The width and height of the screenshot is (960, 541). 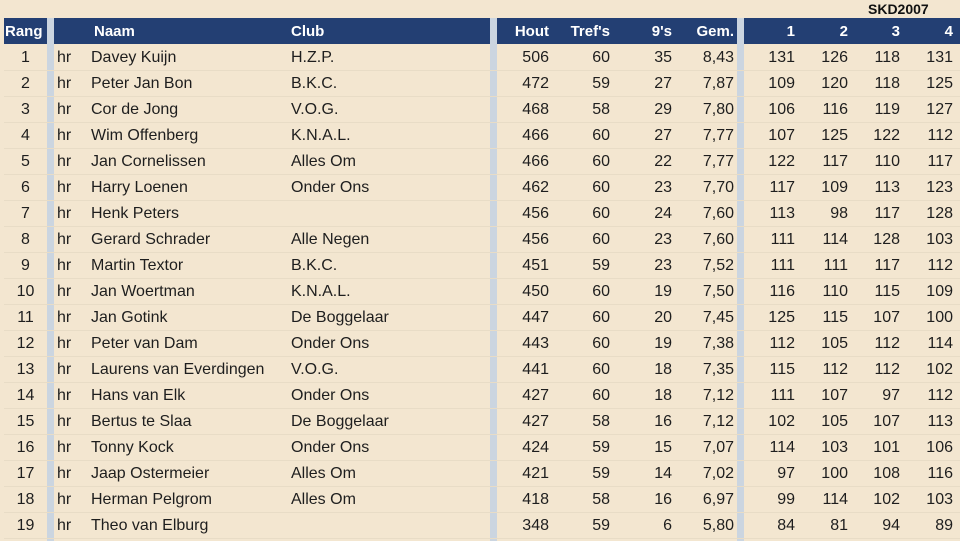 What do you see at coordinates (886, 421) in the screenshot?
I see `cell-serie-3: 107` at bounding box center [886, 421].